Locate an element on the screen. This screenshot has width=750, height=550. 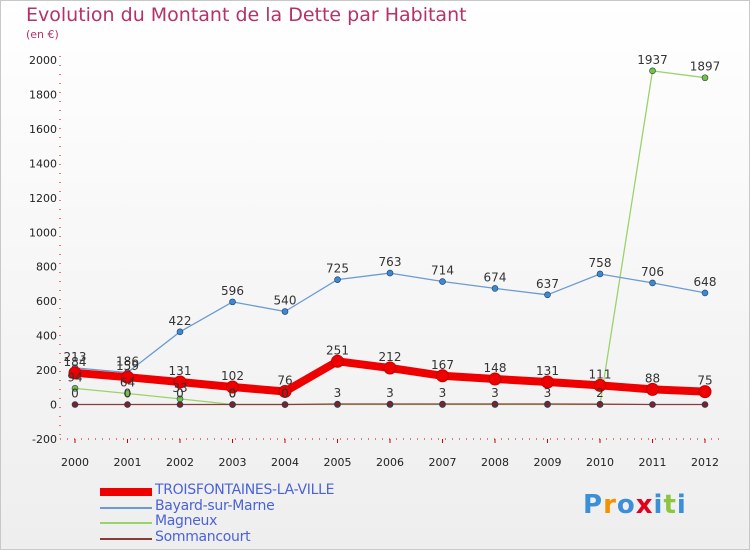
x-tick-label: 2008 is located at coordinates (495, 462).